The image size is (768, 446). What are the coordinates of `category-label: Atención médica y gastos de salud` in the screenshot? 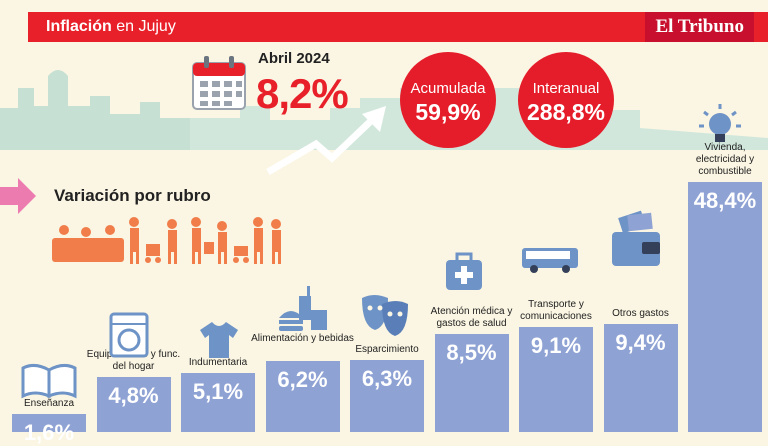 It's located at (471, 318).